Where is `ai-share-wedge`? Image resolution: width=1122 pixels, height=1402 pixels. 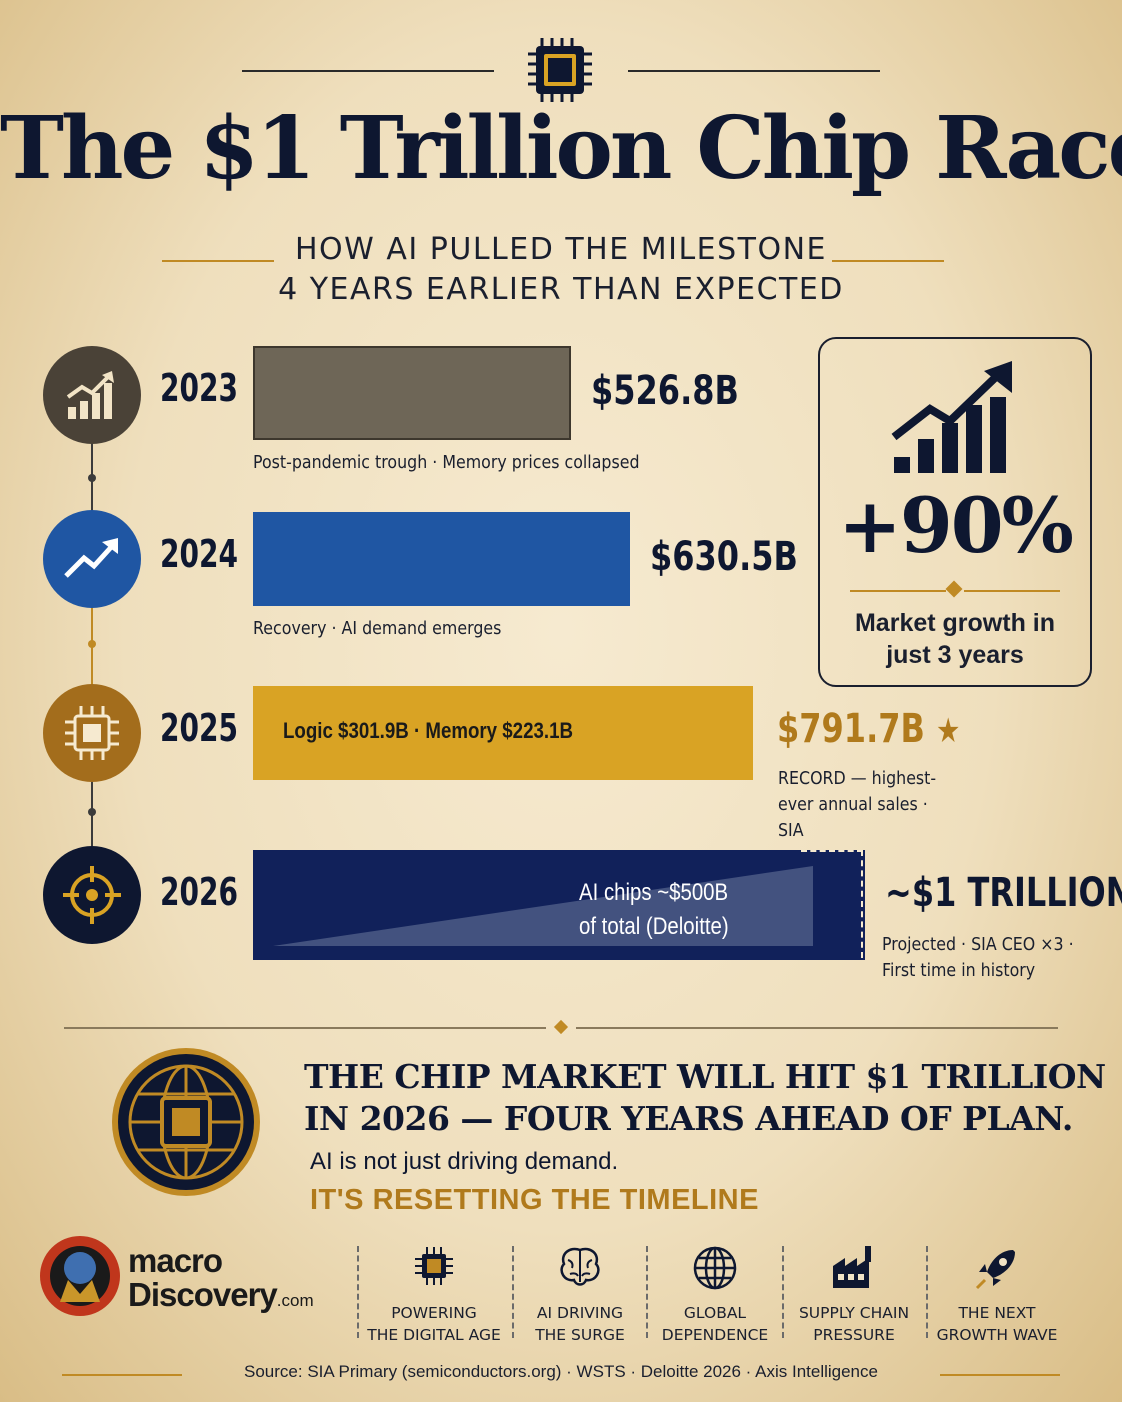 ai-share-wedge is located at coordinates (543, 906).